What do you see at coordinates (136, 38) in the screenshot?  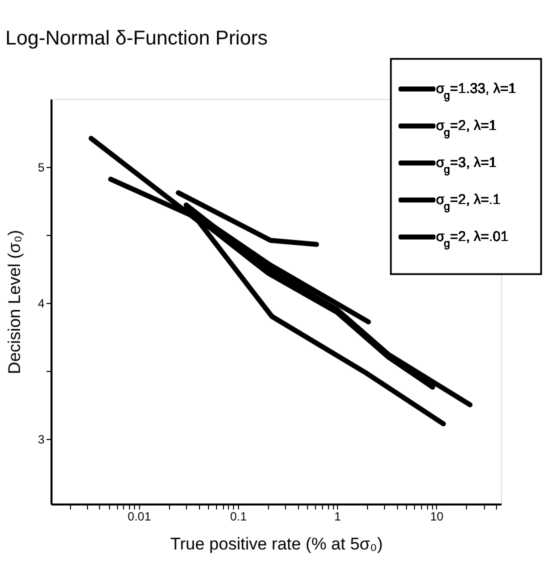 I see `chart-title: Log-Normal δ-Function Priors` at bounding box center [136, 38].